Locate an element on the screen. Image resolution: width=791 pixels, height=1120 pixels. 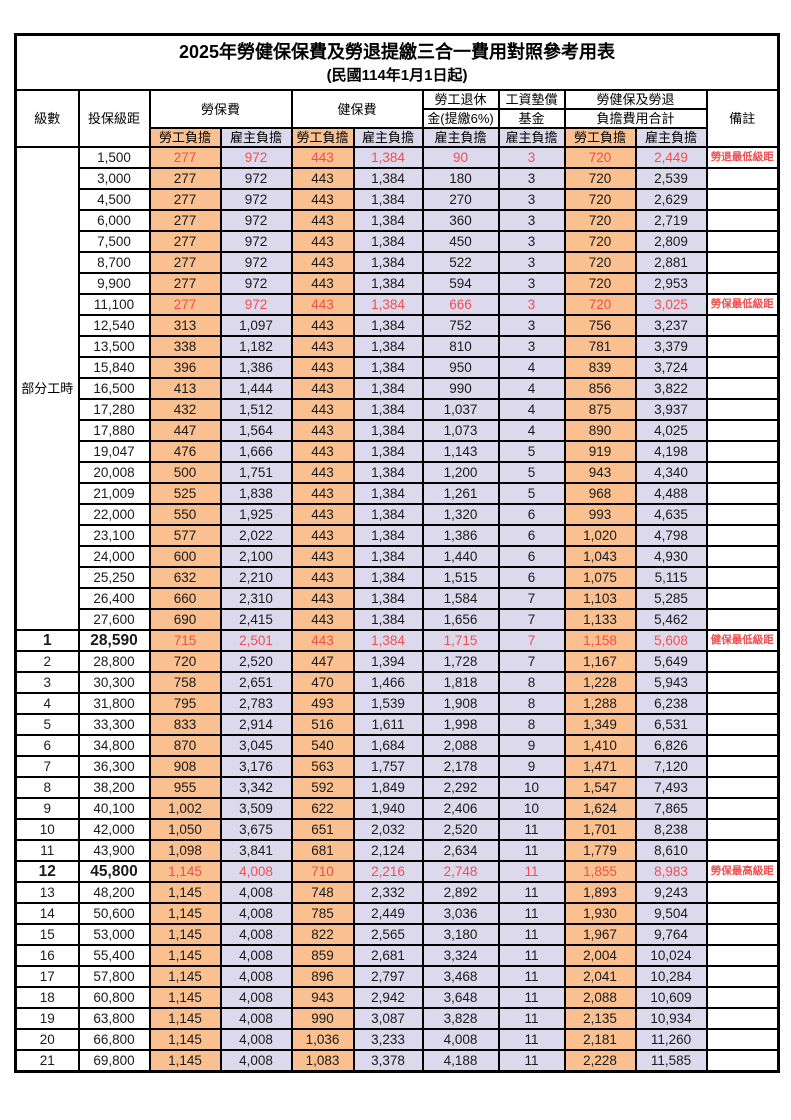
value-cell: 4,798 is located at coordinates (671, 535).